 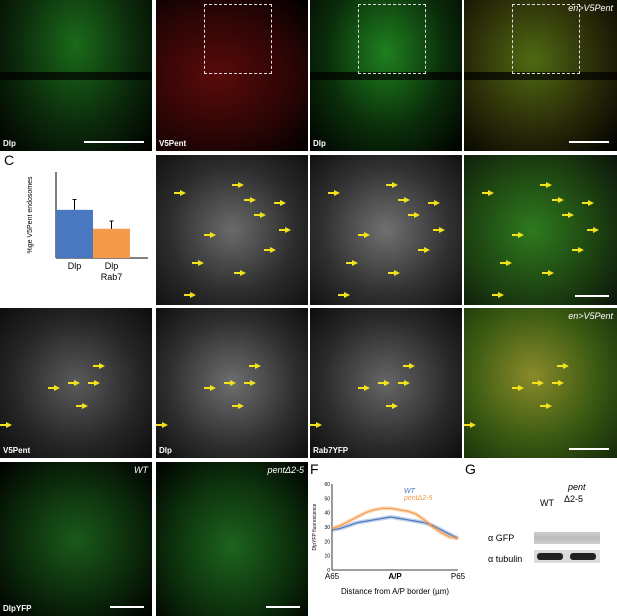 I want to click on panel-c3-image, so click(x=540, y=230).